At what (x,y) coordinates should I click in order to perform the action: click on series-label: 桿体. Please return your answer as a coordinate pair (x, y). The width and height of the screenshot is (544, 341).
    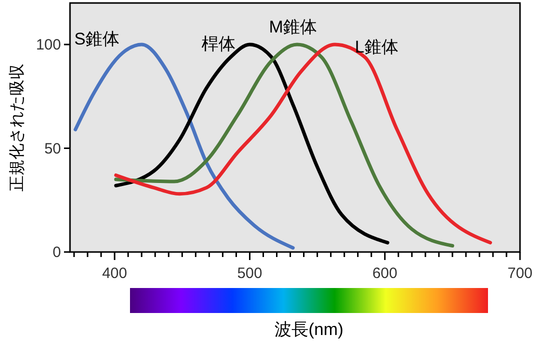
    Looking at the image, I should click on (219, 44).